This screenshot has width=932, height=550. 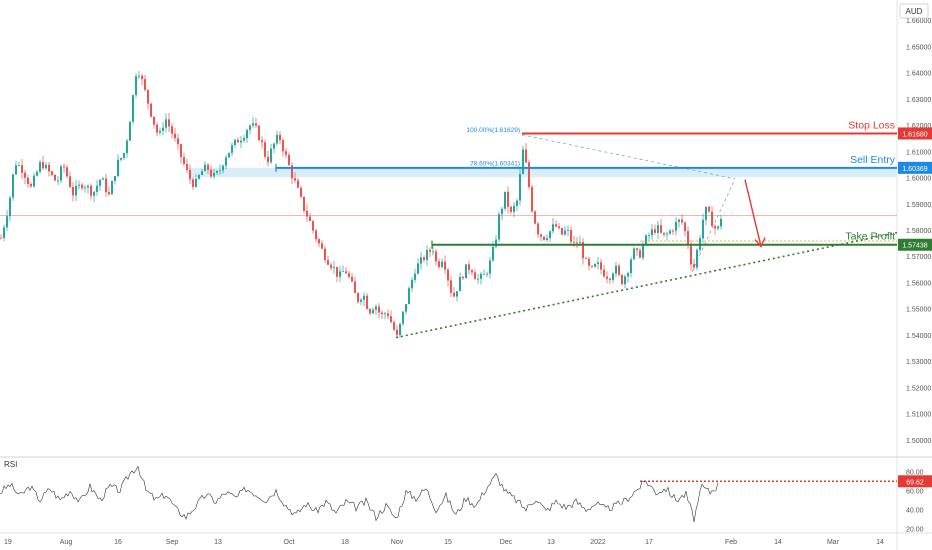 What do you see at coordinates (760, 242) in the screenshot?
I see `sell-arrow-head` at bounding box center [760, 242].